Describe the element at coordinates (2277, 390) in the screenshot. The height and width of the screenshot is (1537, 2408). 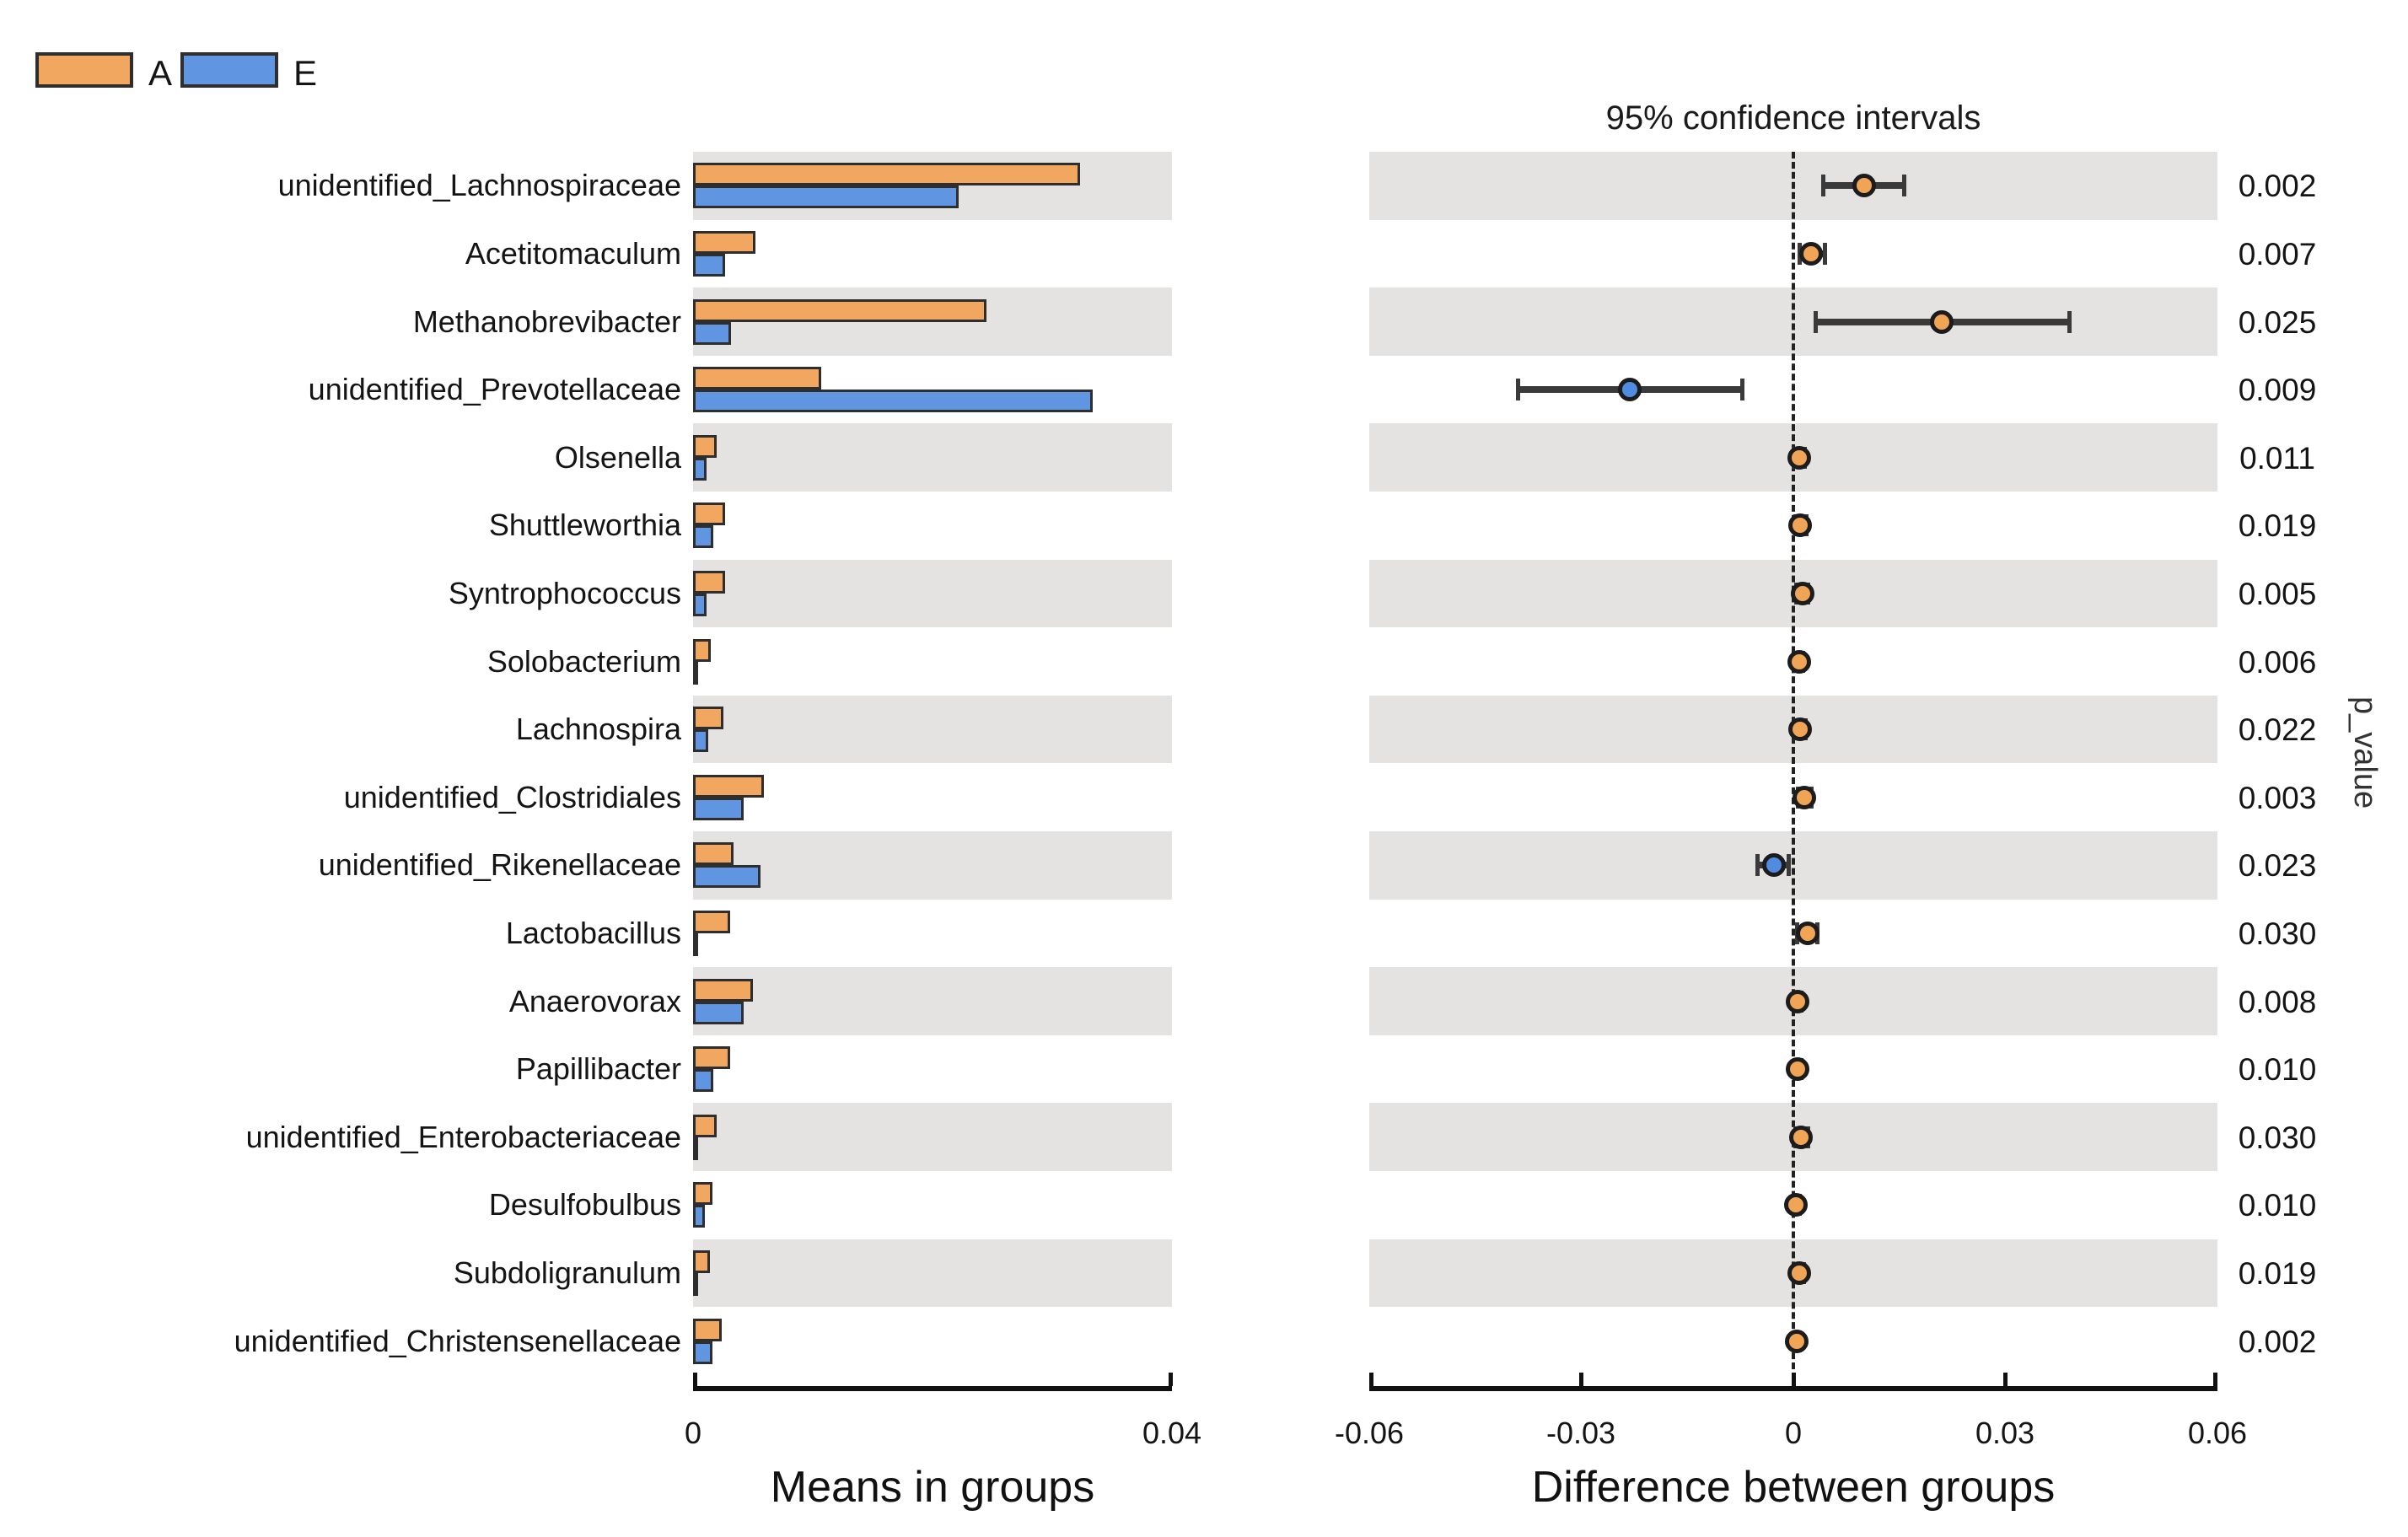
I see `p-value: 0.009` at that location.